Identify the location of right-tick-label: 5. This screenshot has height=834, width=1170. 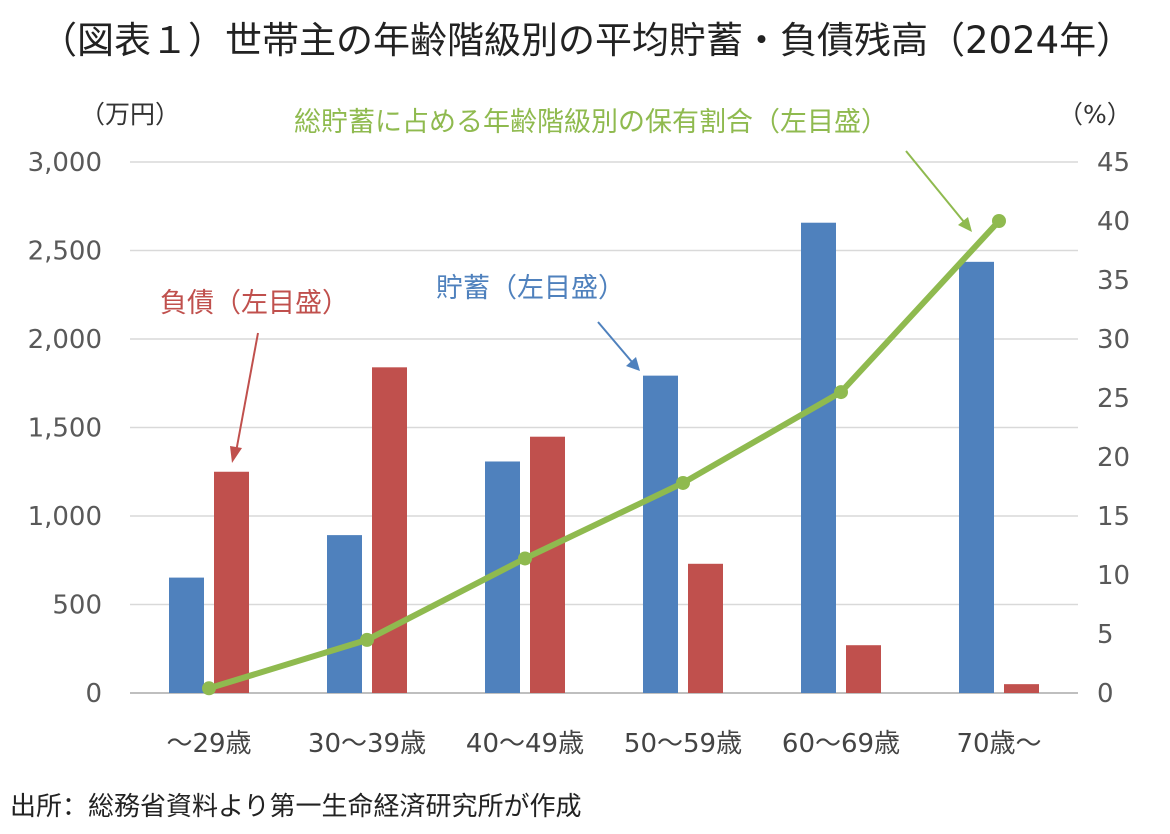
(1105, 635).